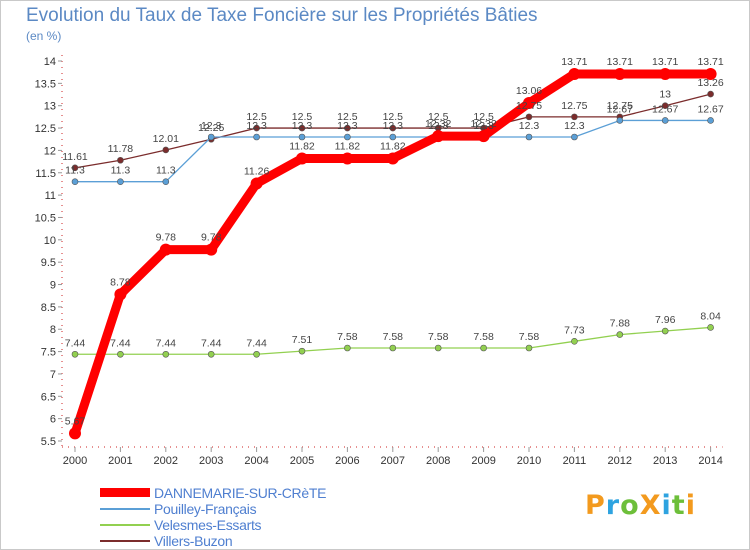 The image size is (750, 550). I want to click on legend-item-velesmes: Velesmes-Essarts, so click(250, 525).